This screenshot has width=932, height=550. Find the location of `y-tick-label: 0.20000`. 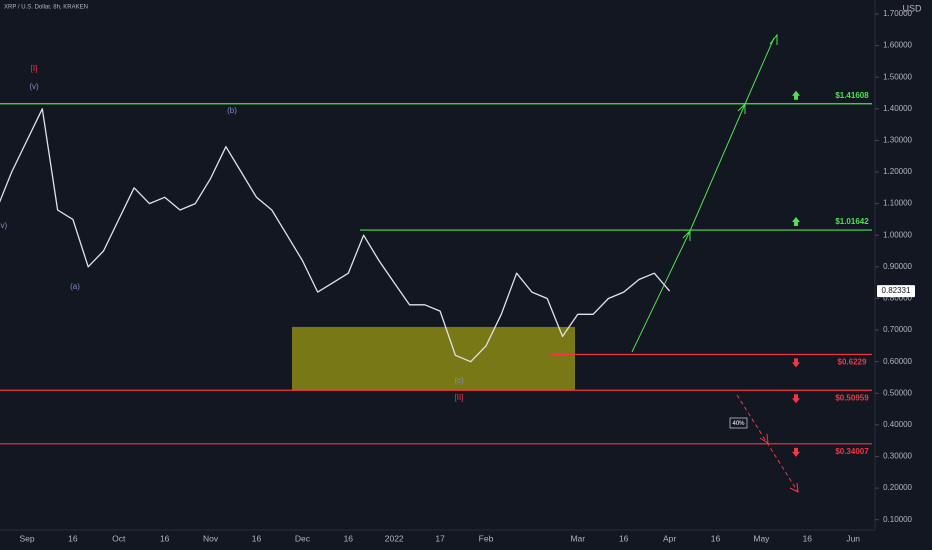

y-tick-label: 0.20000 is located at coordinates (897, 487).